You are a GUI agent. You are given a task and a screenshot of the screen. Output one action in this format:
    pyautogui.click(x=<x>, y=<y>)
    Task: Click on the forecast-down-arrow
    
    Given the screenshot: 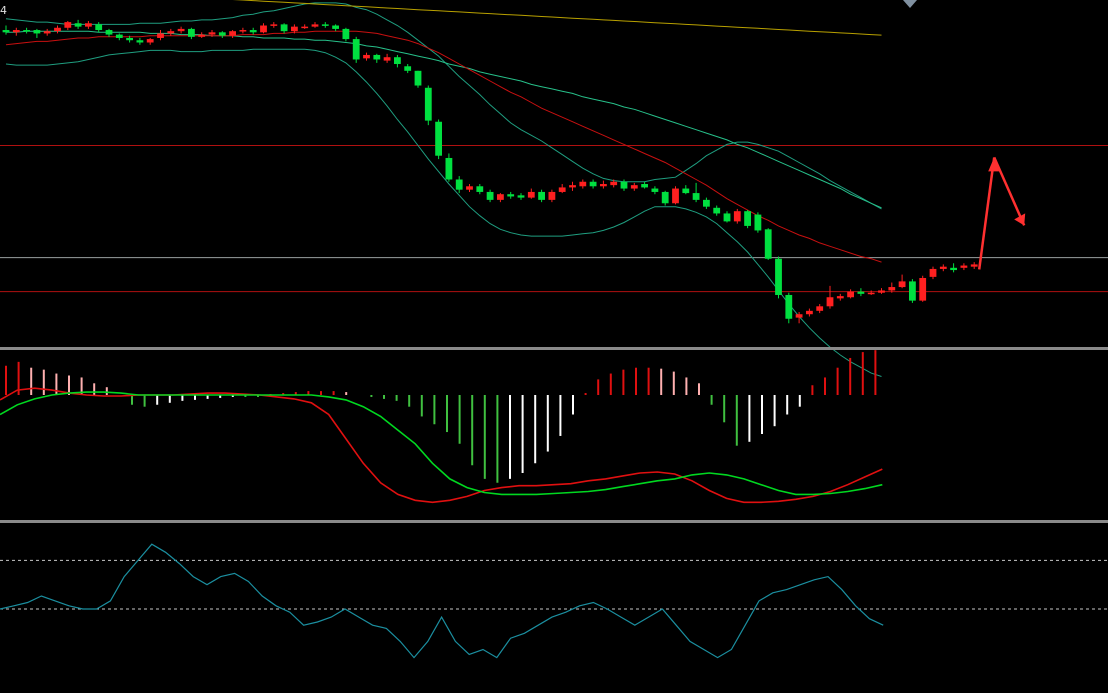 What is the action you would take?
    pyautogui.click(x=1009, y=191)
    